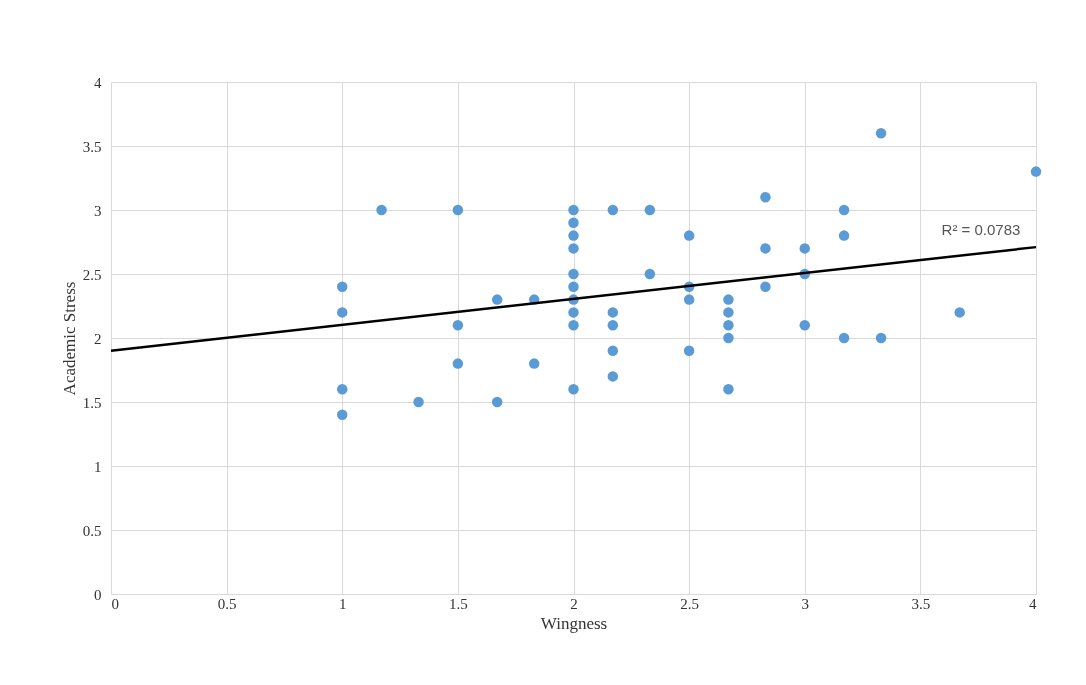  Describe the element at coordinates (689, 603) in the screenshot. I see `x-tick-label: 2.5` at that location.